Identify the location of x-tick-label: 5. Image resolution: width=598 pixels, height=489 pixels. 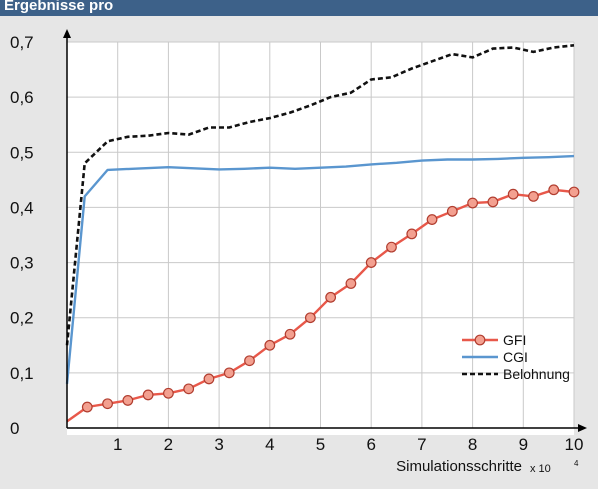
(320, 444).